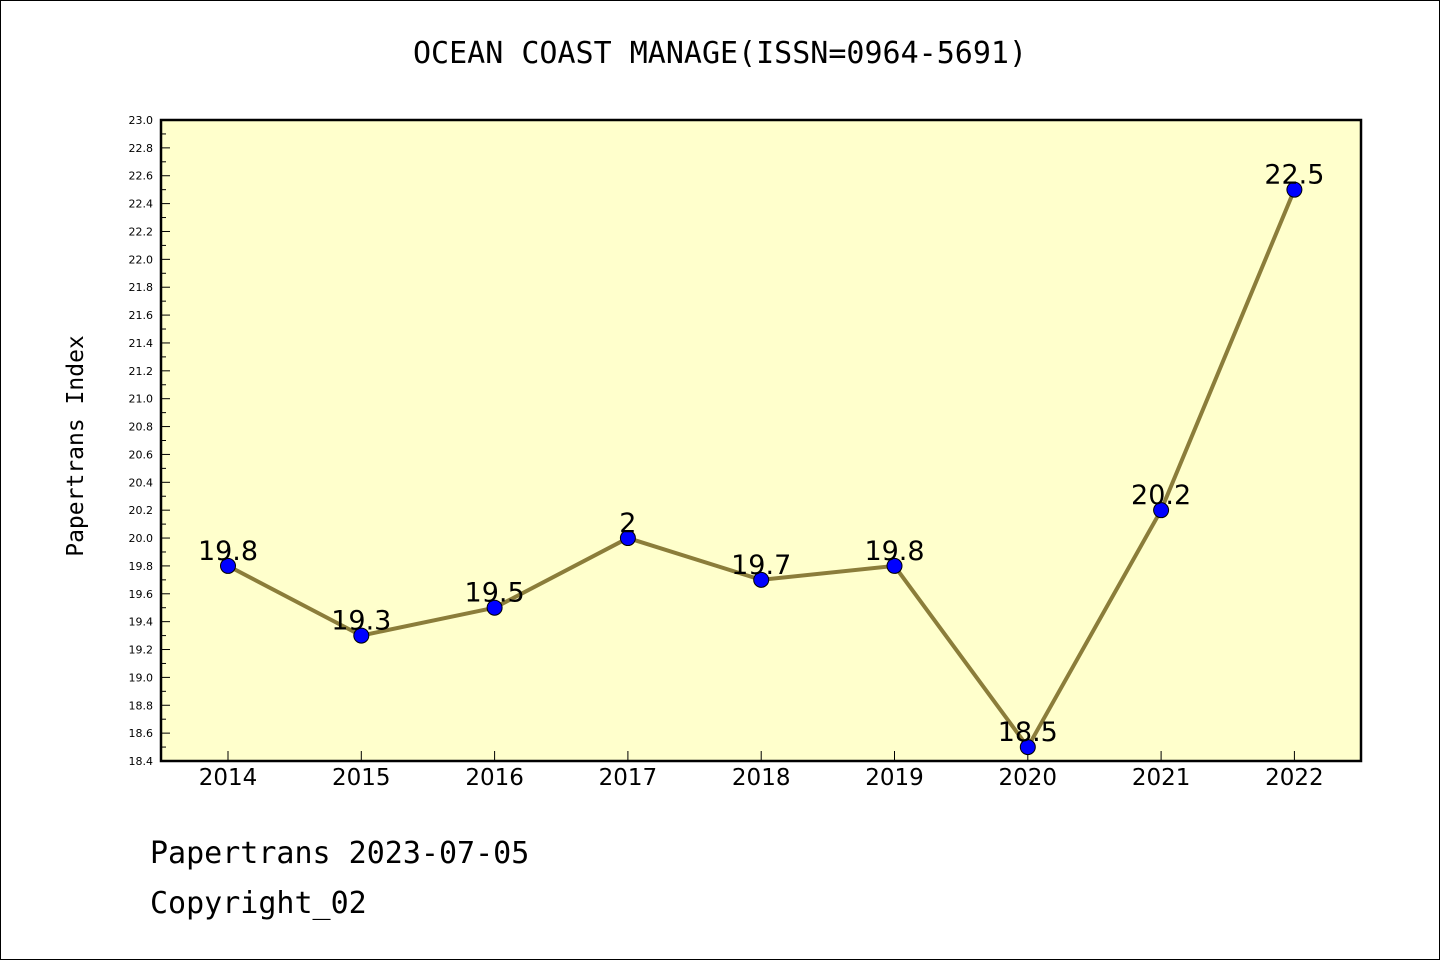 This screenshot has width=1440, height=960. Describe the element at coordinates (141, 510) in the screenshot. I see `y-tick-label: 20.2` at that location.